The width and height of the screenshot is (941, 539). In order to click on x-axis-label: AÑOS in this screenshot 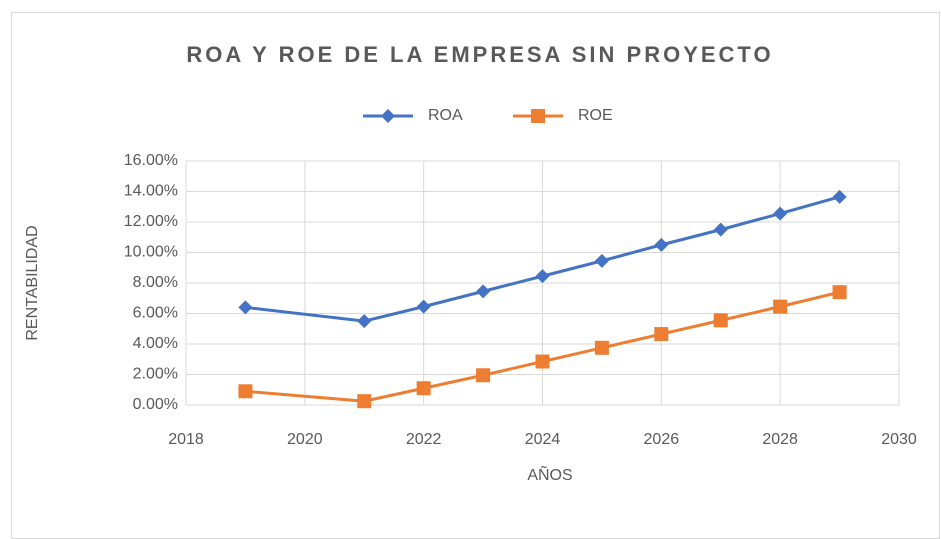, I will do `click(549, 474)`.